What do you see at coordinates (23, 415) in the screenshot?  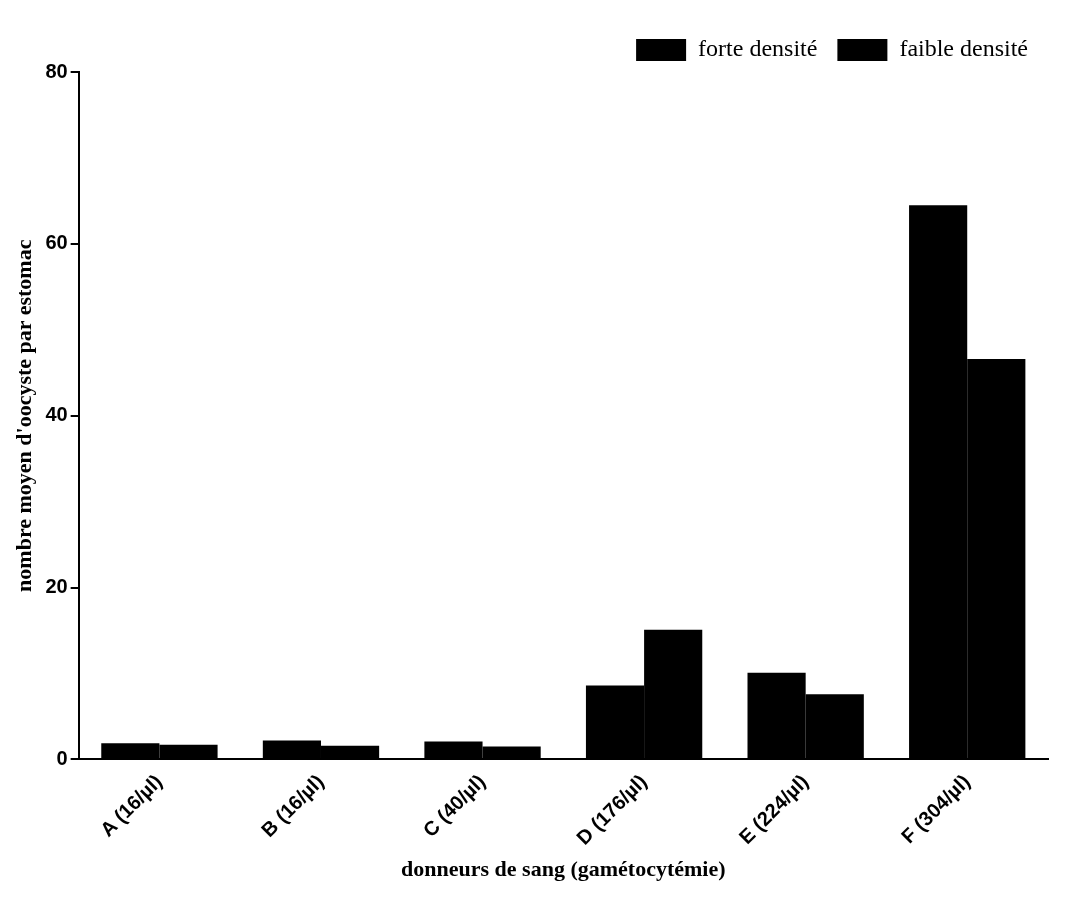 I see `y-axis-title: nombre moyen d'oocyste par estomac` at bounding box center [23, 415].